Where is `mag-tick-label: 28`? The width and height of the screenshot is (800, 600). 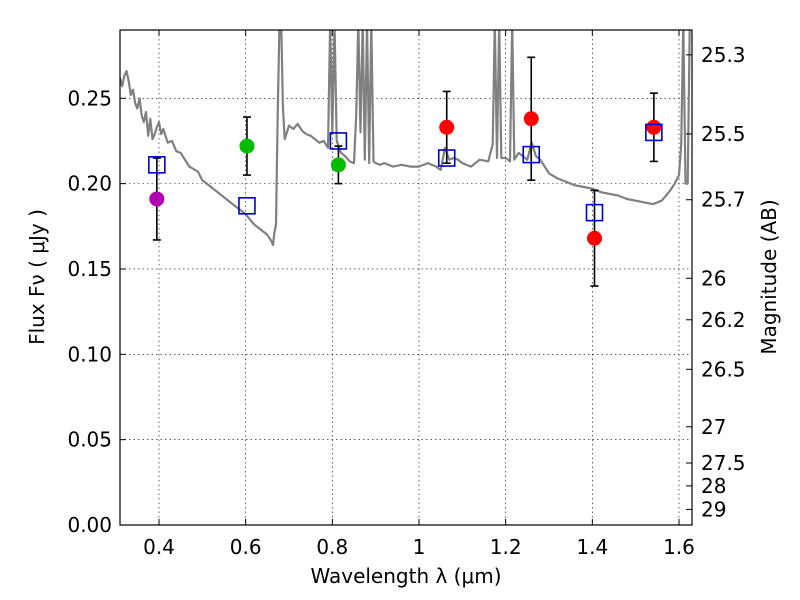 mag-tick-label: 28 is located at coordinates (713, 486).